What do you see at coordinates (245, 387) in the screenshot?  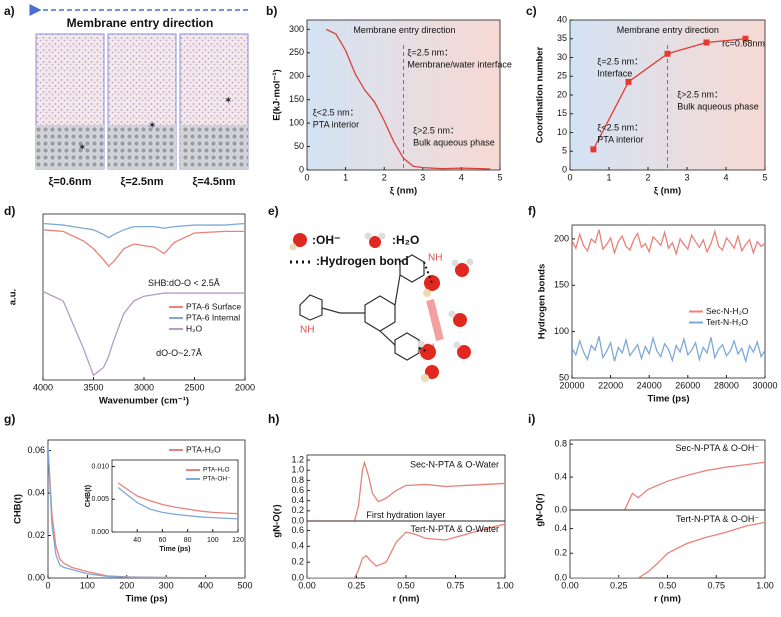 I see `x-tick-label: 2000` at bounding box center [245, 387].